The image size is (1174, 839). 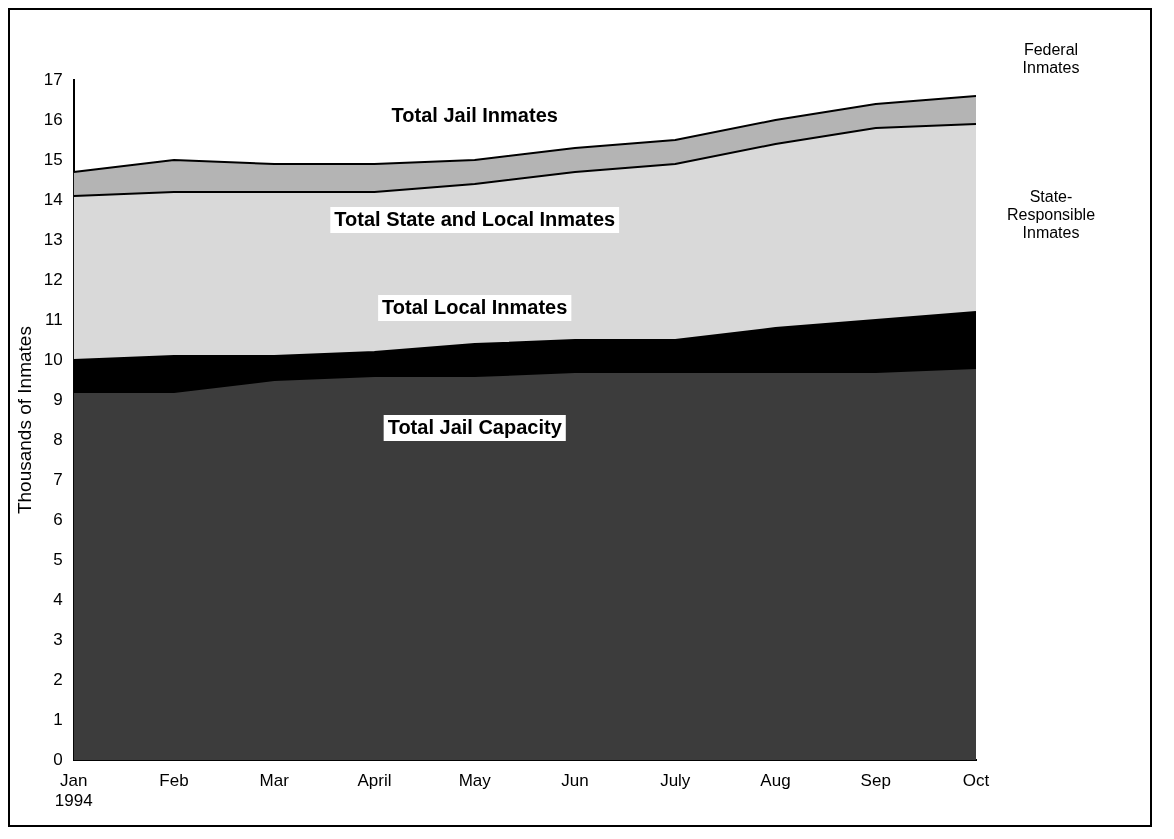 What do you see at coordinates (58, 439) in the screenshot?
I see `y-tick-label: 8` at bounding box center [58, 439].